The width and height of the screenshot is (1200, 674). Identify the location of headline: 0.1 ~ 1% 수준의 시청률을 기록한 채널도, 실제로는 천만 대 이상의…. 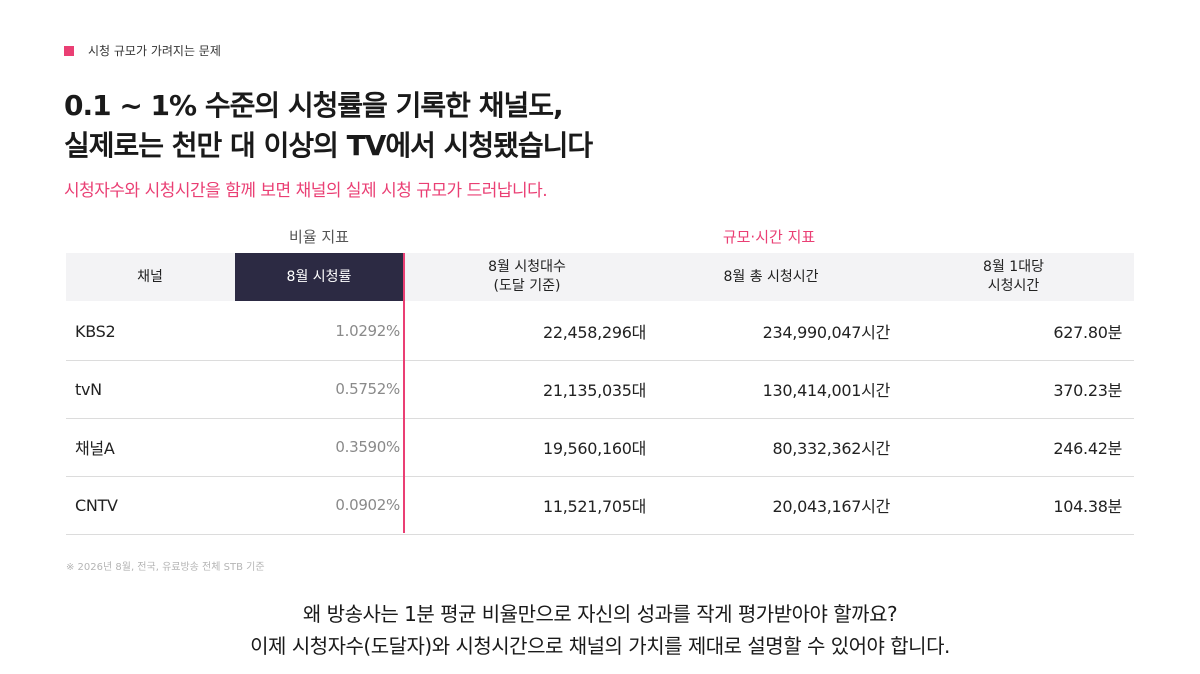
(328, 126).